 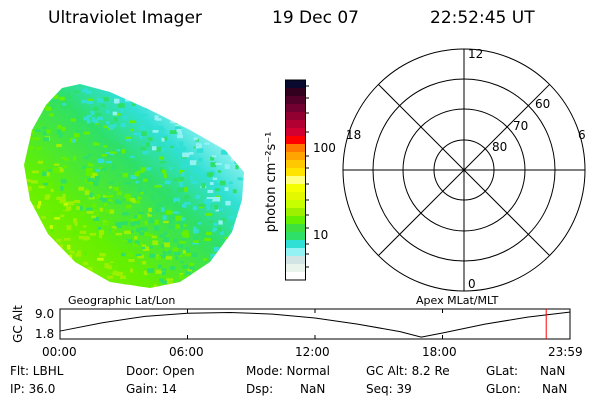 What do you see at coordinates (521, 126) in the screenshot?
I see `ring-label-70: 70` at bounding box center [521, 126].